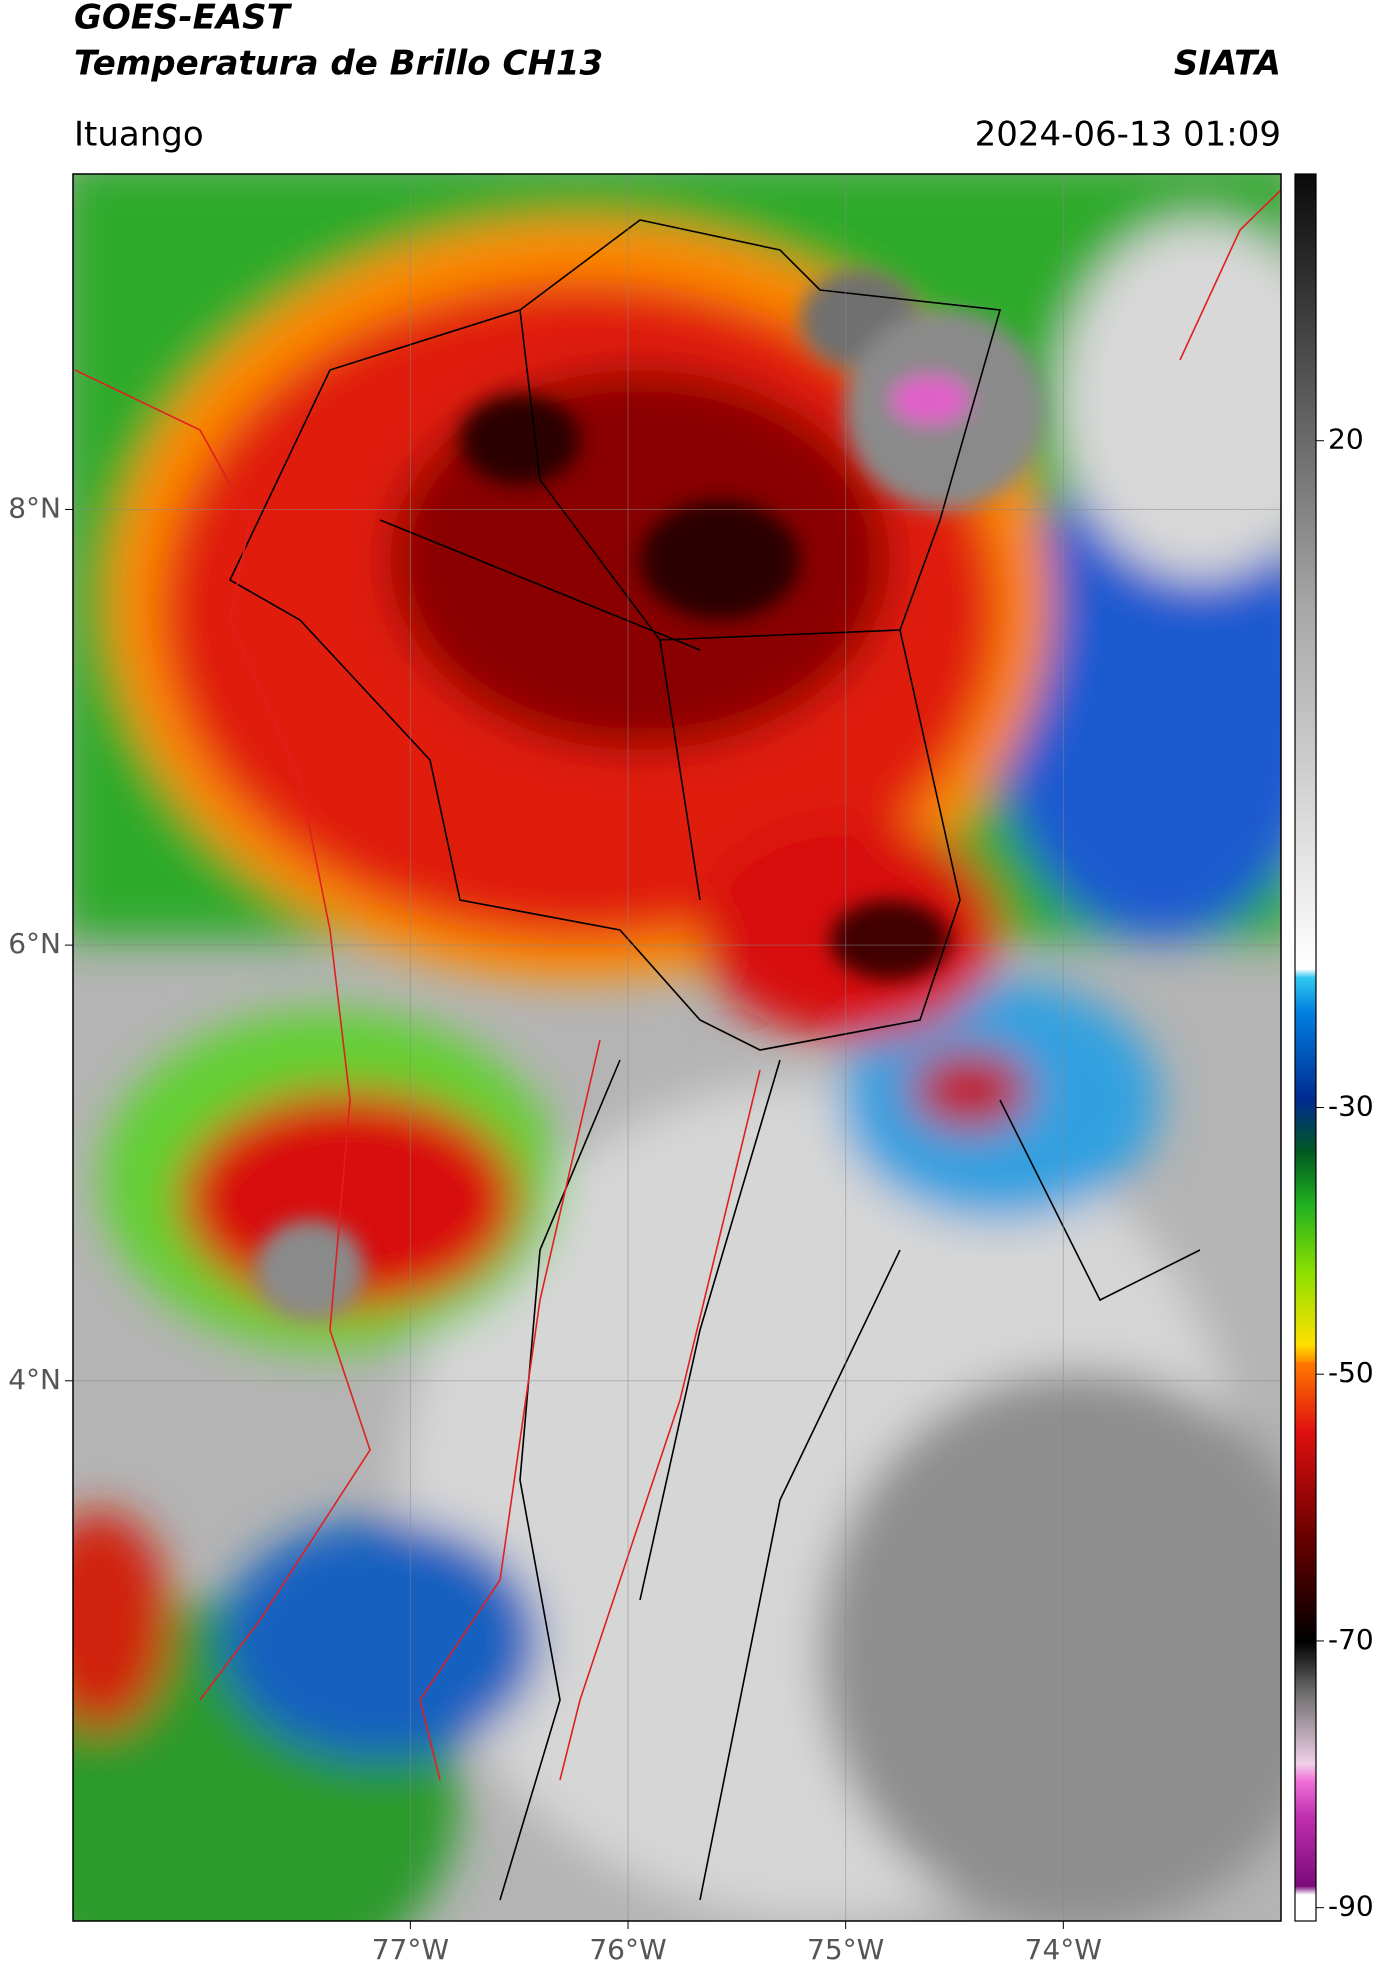 The image size is (1384, 1985). I want to click on source: SIATA, so click(1227, 64).